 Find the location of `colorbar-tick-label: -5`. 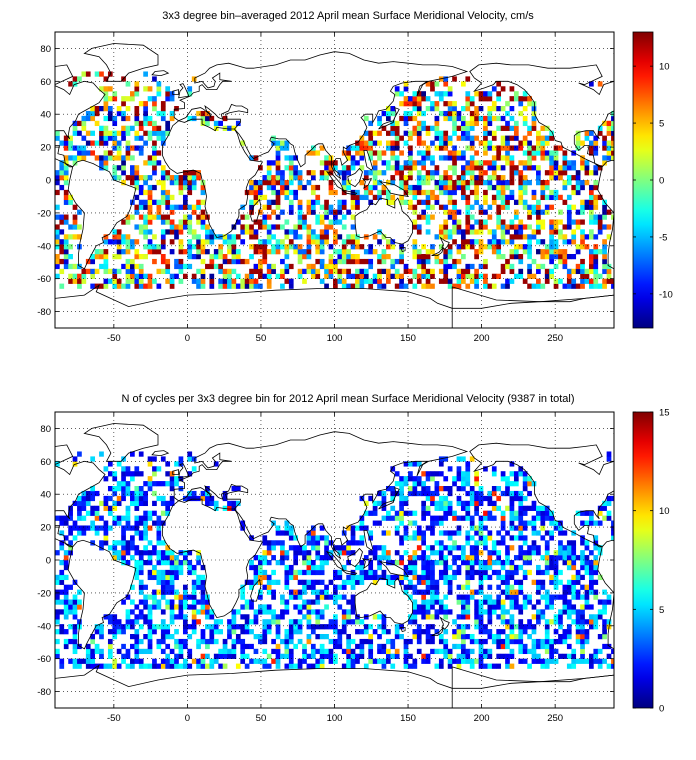

colorbar-tick-label: -5 is located at coordinates (663, 237).